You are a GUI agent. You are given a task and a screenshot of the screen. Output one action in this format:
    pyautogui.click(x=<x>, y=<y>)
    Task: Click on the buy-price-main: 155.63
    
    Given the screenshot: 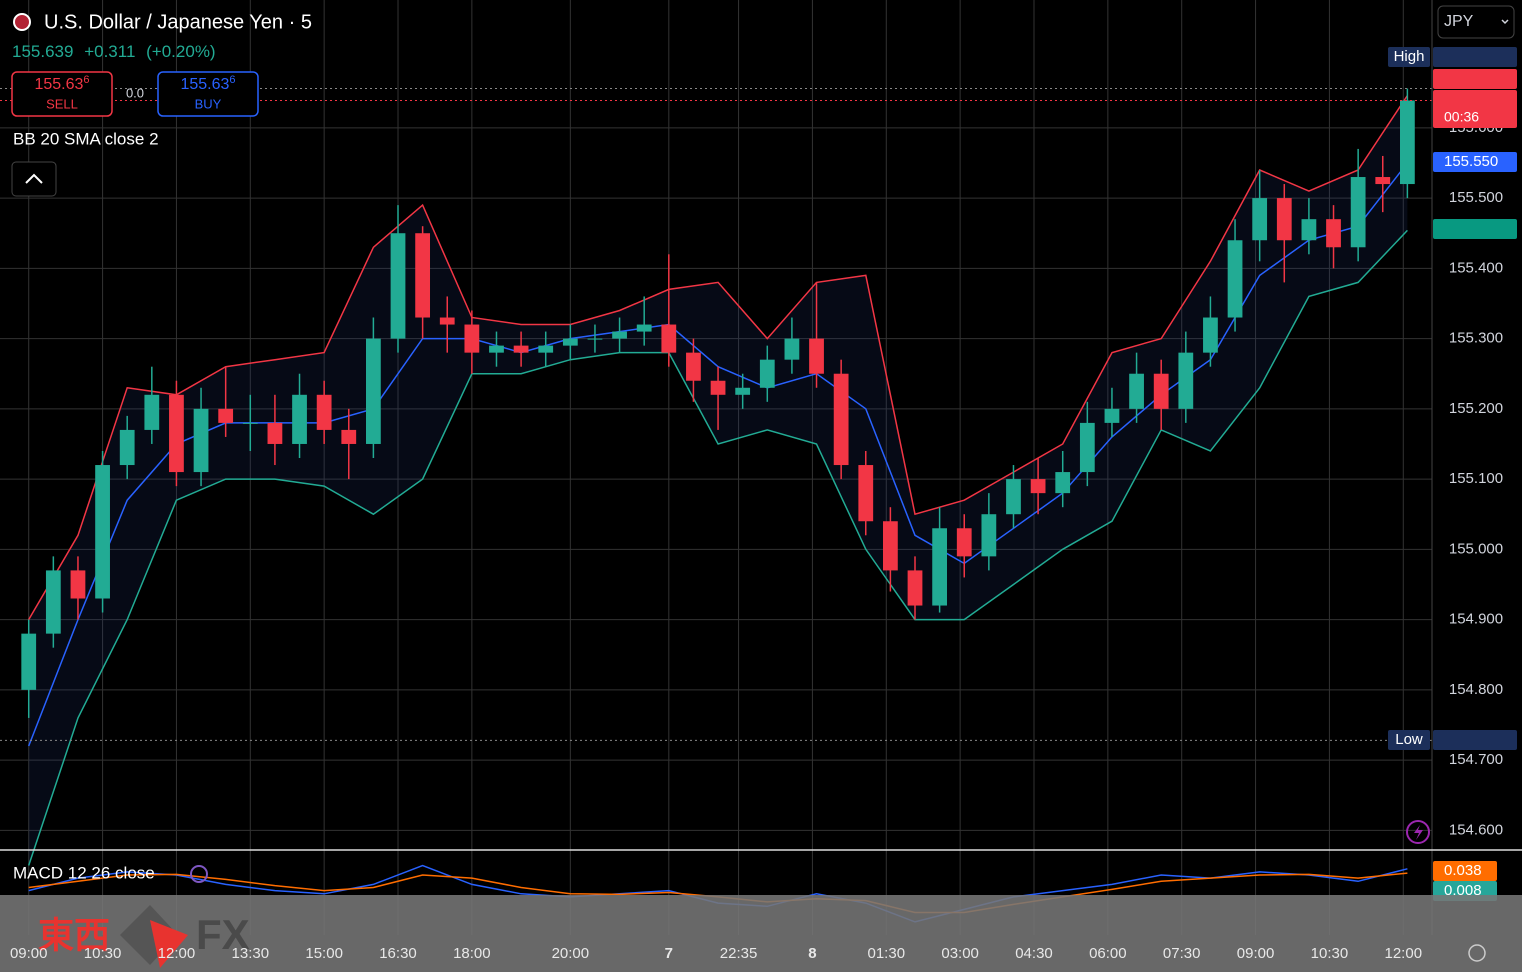 What is the action you would take?
    pyautogui.click(x=204, y=84)
    